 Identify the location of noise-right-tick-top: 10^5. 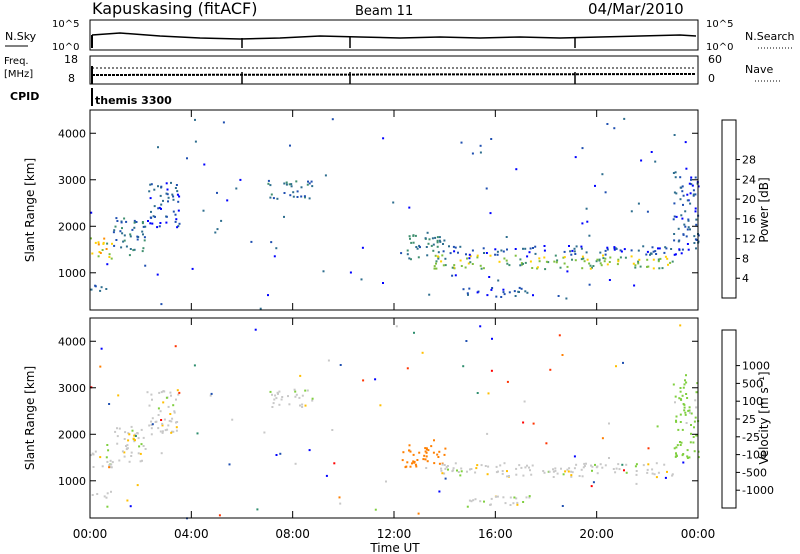
(719, 24).